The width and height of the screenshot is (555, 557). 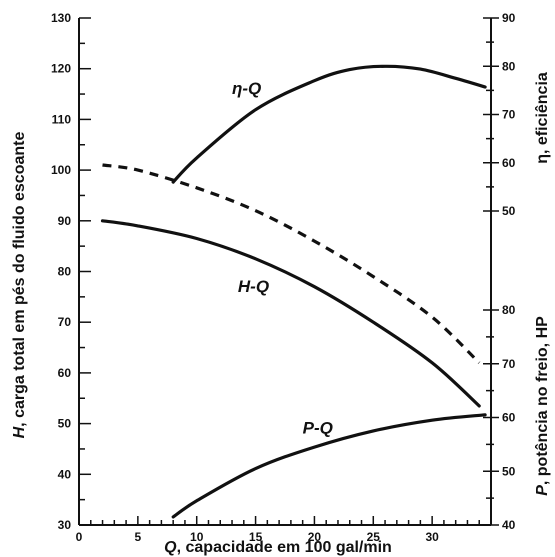 What do you see at coordinates (65, 322) in the screenshot?
I see `y-left-tick-label: 70` at bounding box center [65, 322].